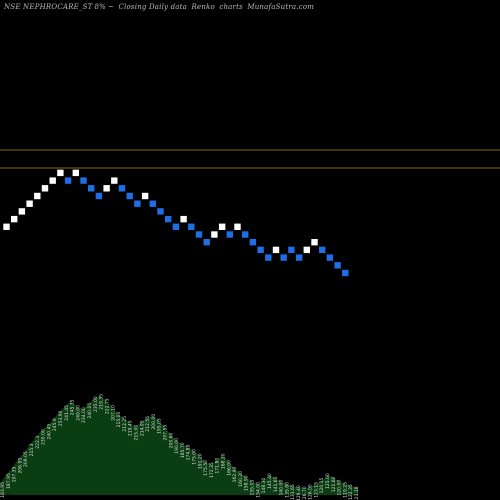 Image resolution: width=500 pixels, height=500 pixels. What do you see at coordinates (55, 424) in the screenshot?
I see `volume-label: 245.9` at bounding box center [55, 424].